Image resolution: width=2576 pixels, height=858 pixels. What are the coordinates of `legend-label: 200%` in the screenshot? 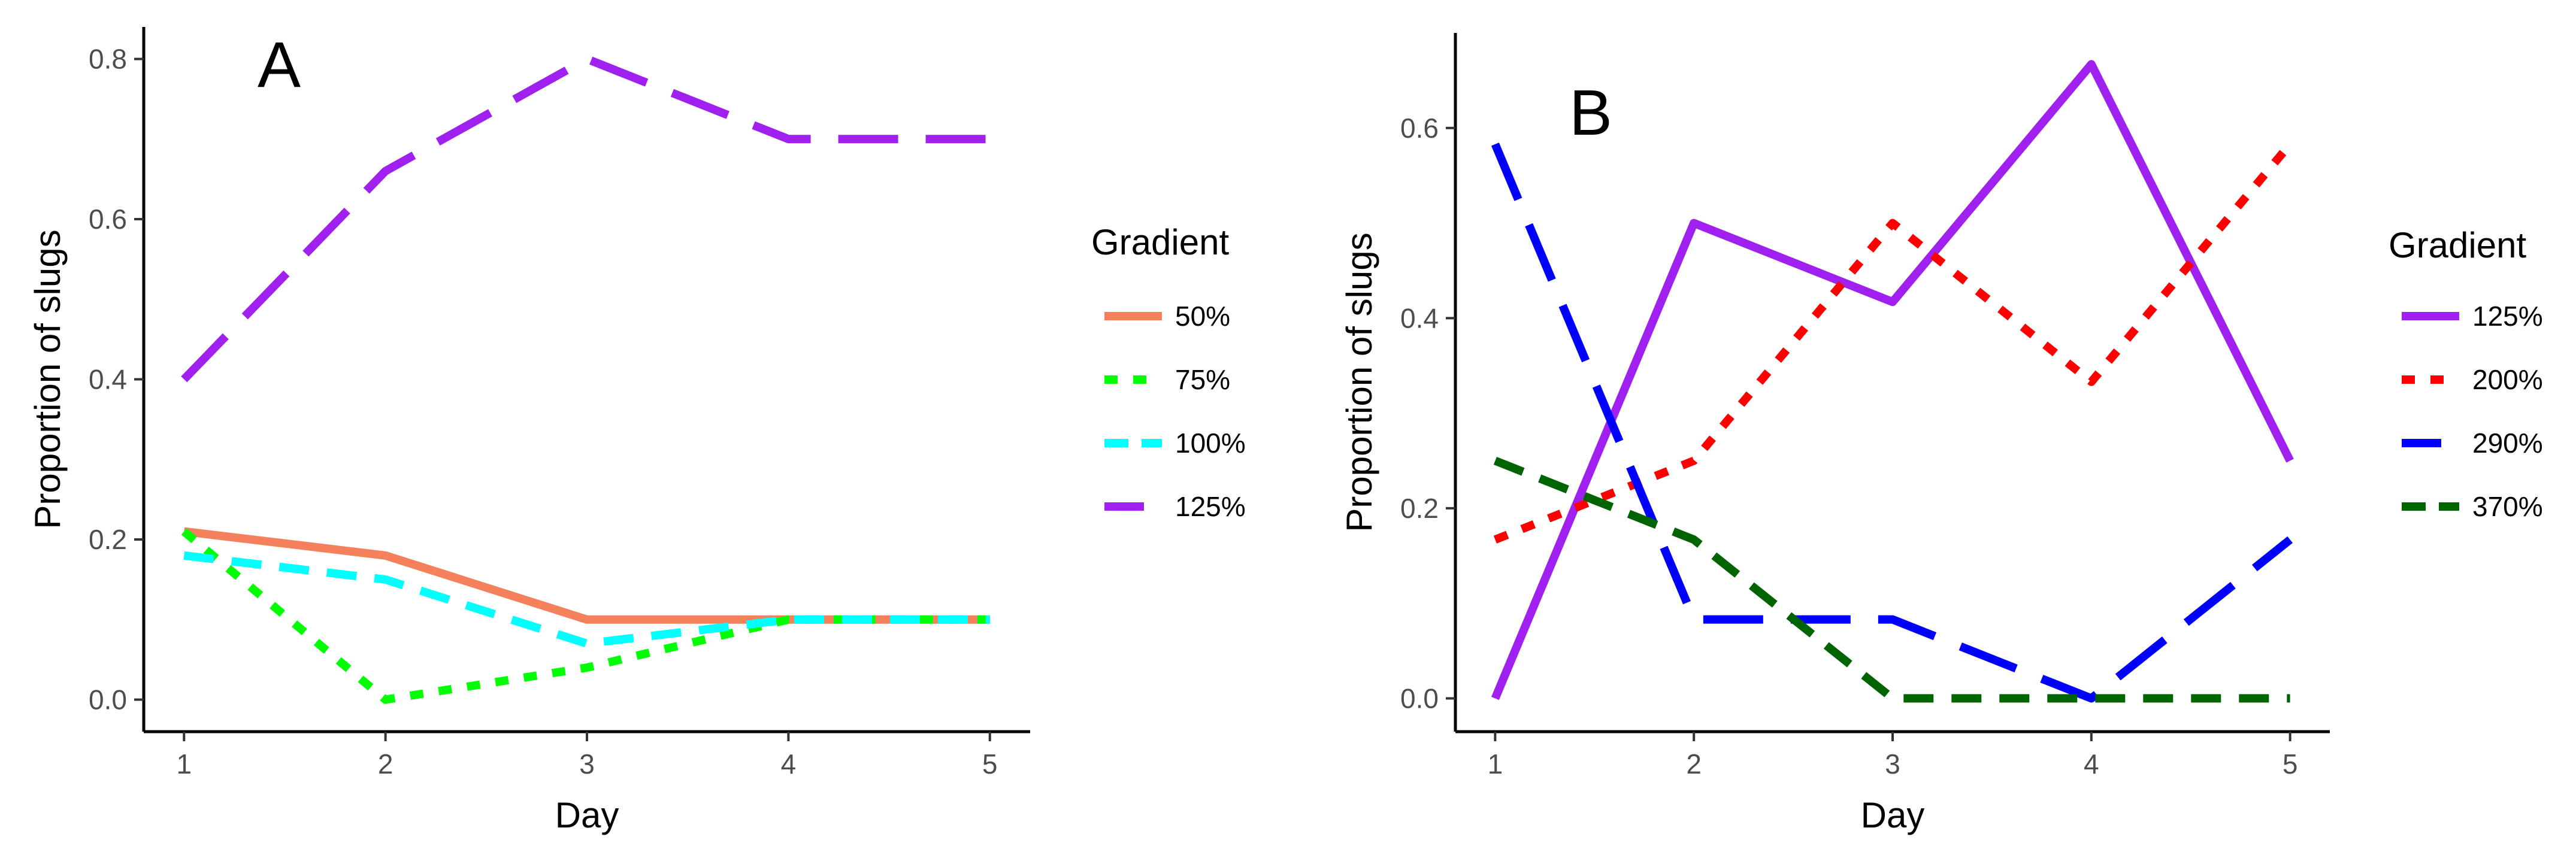 It's located at (2507, 379).